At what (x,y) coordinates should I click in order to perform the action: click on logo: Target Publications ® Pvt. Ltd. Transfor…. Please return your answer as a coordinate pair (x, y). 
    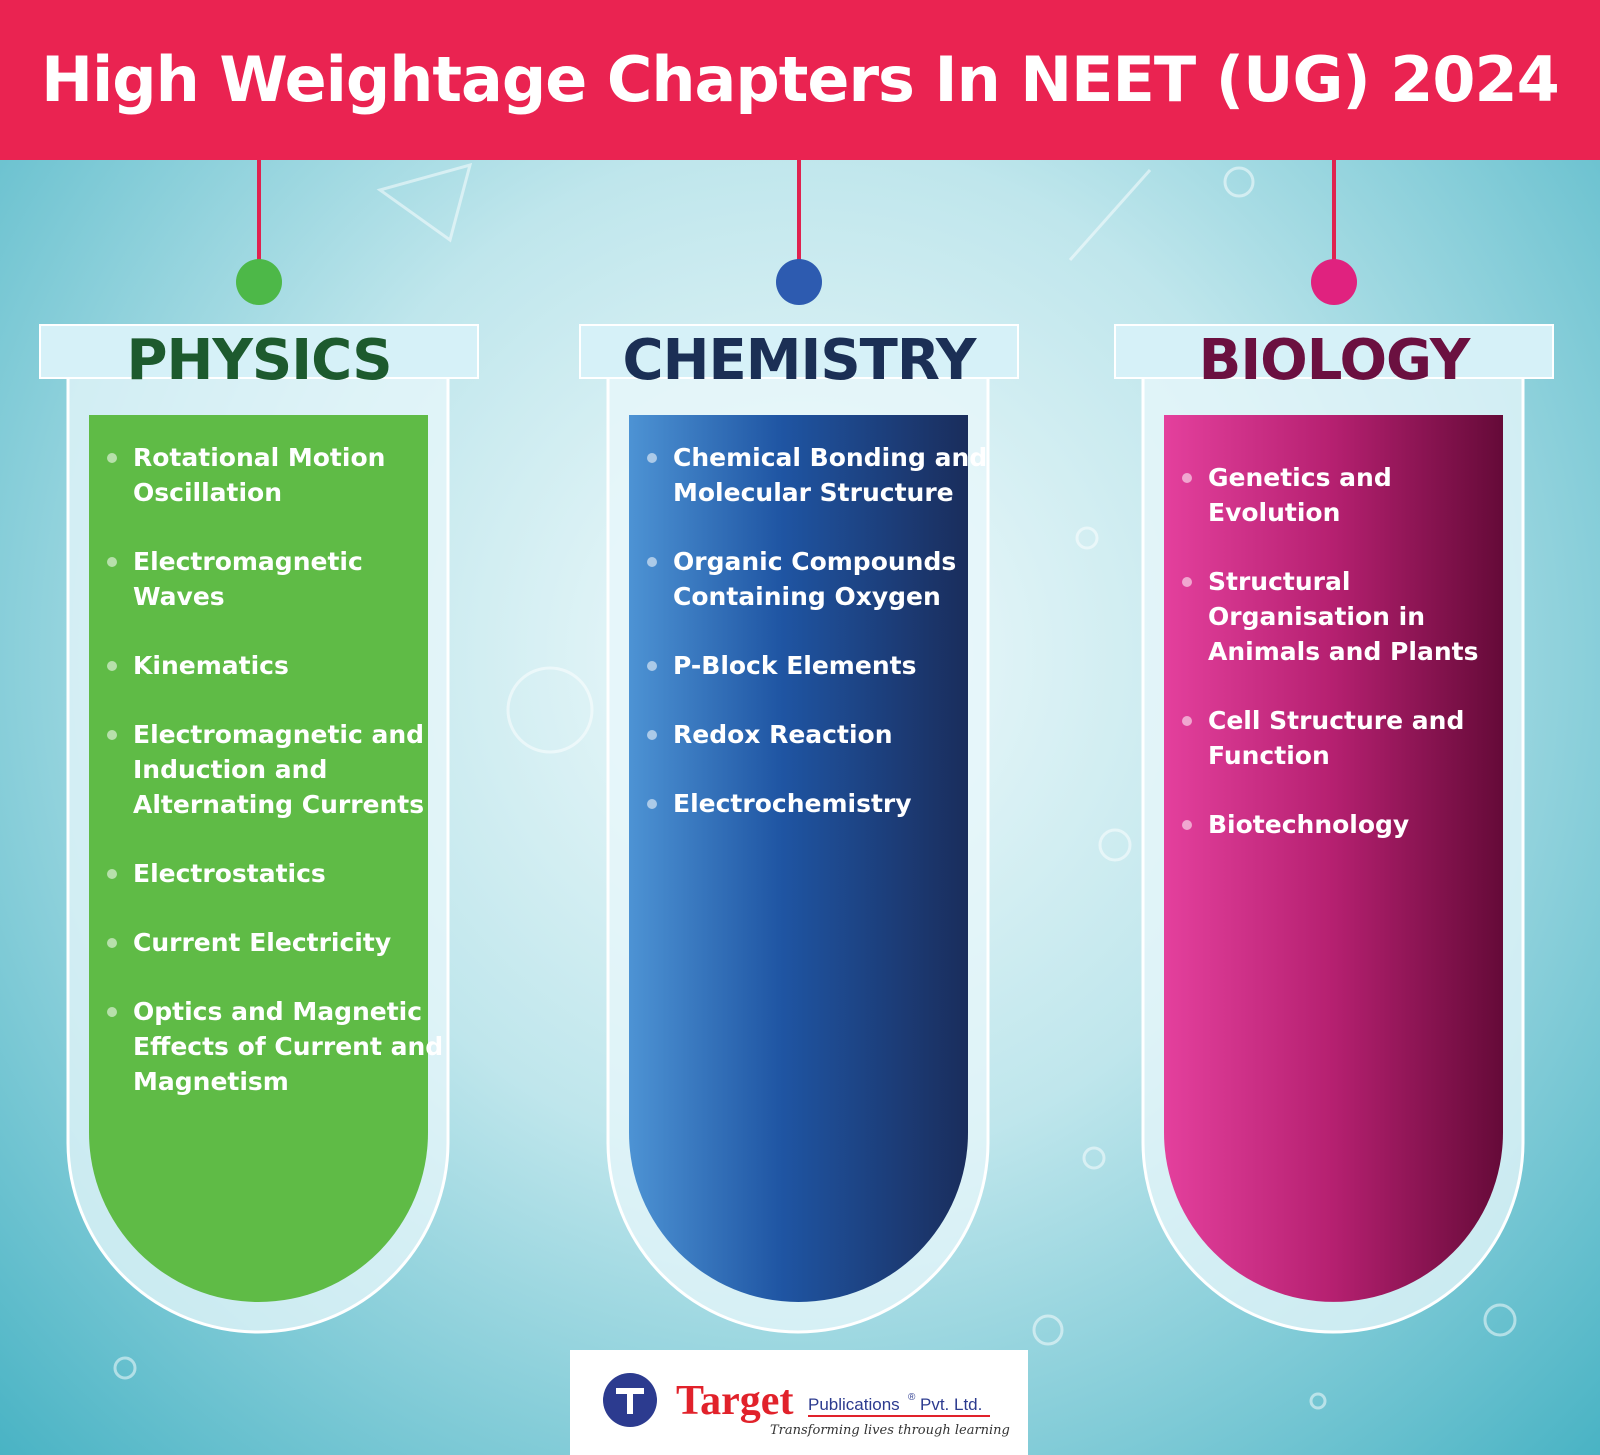
    Looking at the image, I should click on (806, 1405).